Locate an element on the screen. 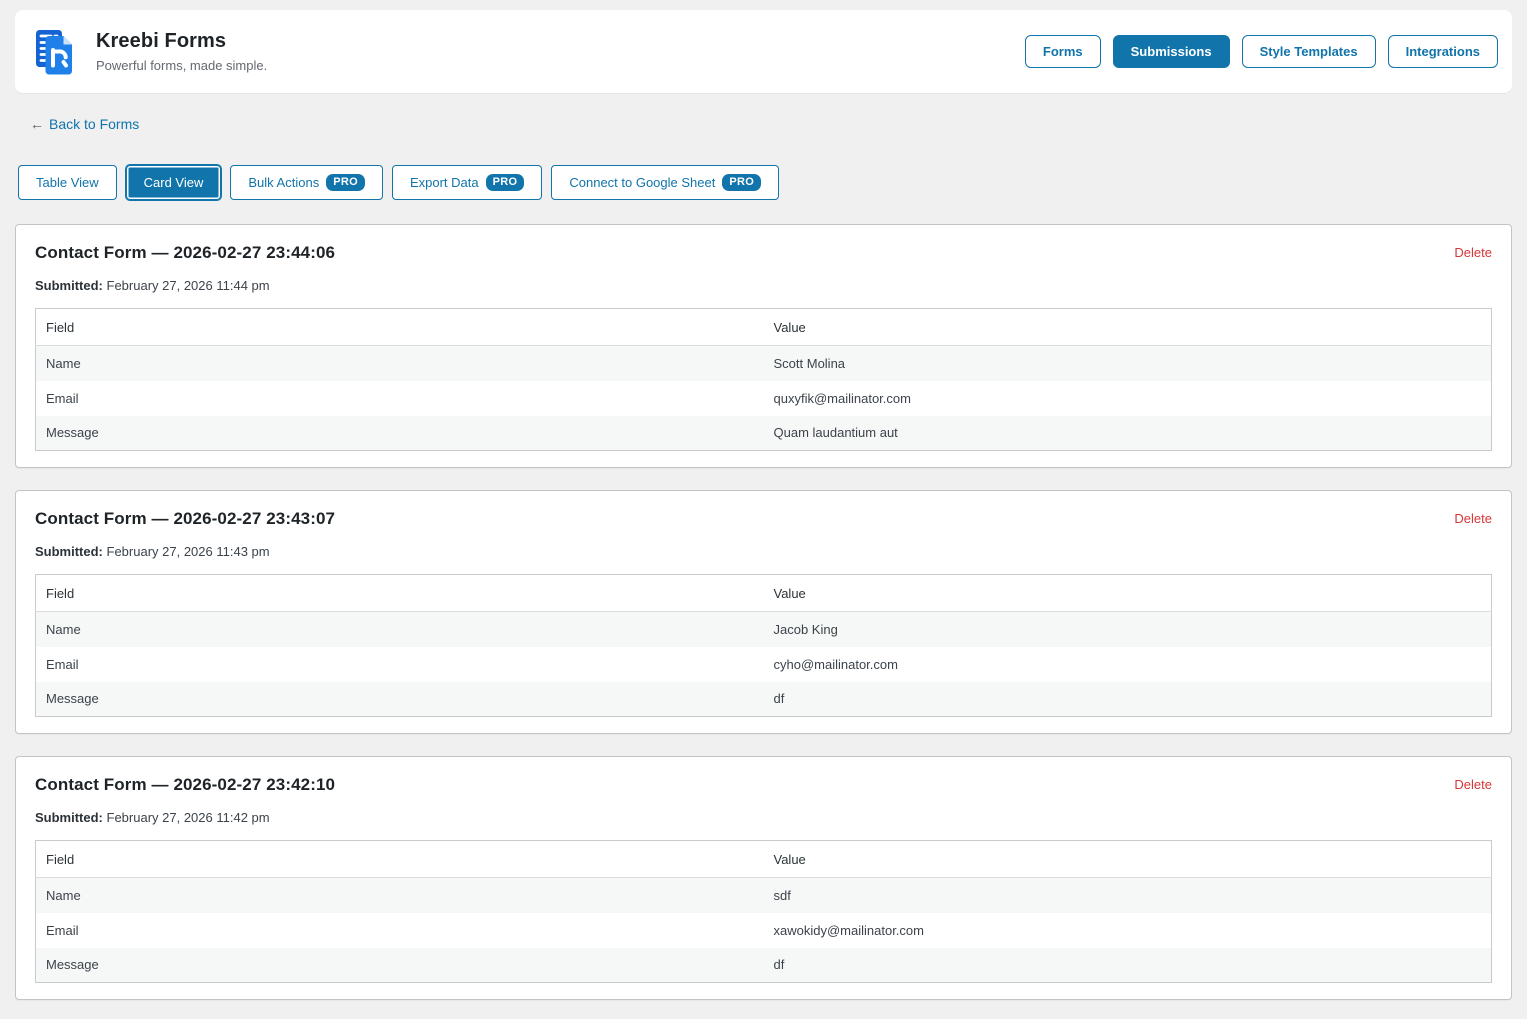 Image resolution: width=1527 pixels, height=1019 pixels. table-row: Email cyho@mailinator.com is located at coordinates (763, 664).